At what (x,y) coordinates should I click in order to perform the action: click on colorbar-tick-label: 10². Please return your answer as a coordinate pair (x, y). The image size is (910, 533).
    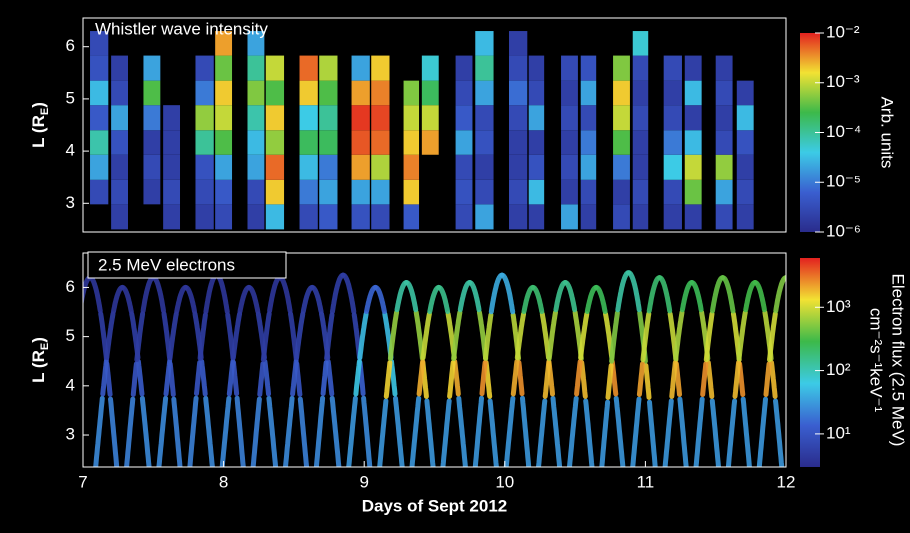
    Looking at the image, I should click on (838, 369).